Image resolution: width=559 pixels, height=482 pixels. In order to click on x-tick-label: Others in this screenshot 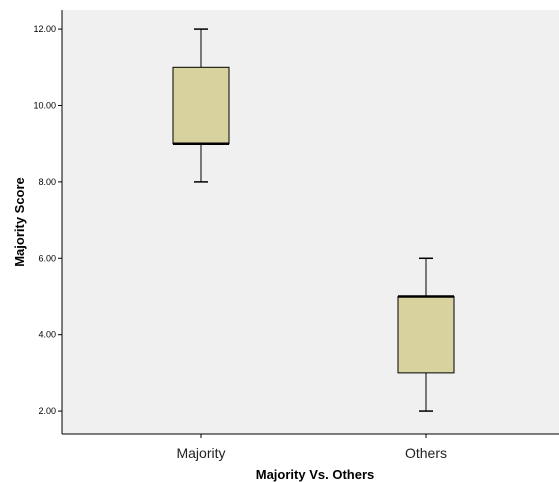, I will do `click(426, 453)`.